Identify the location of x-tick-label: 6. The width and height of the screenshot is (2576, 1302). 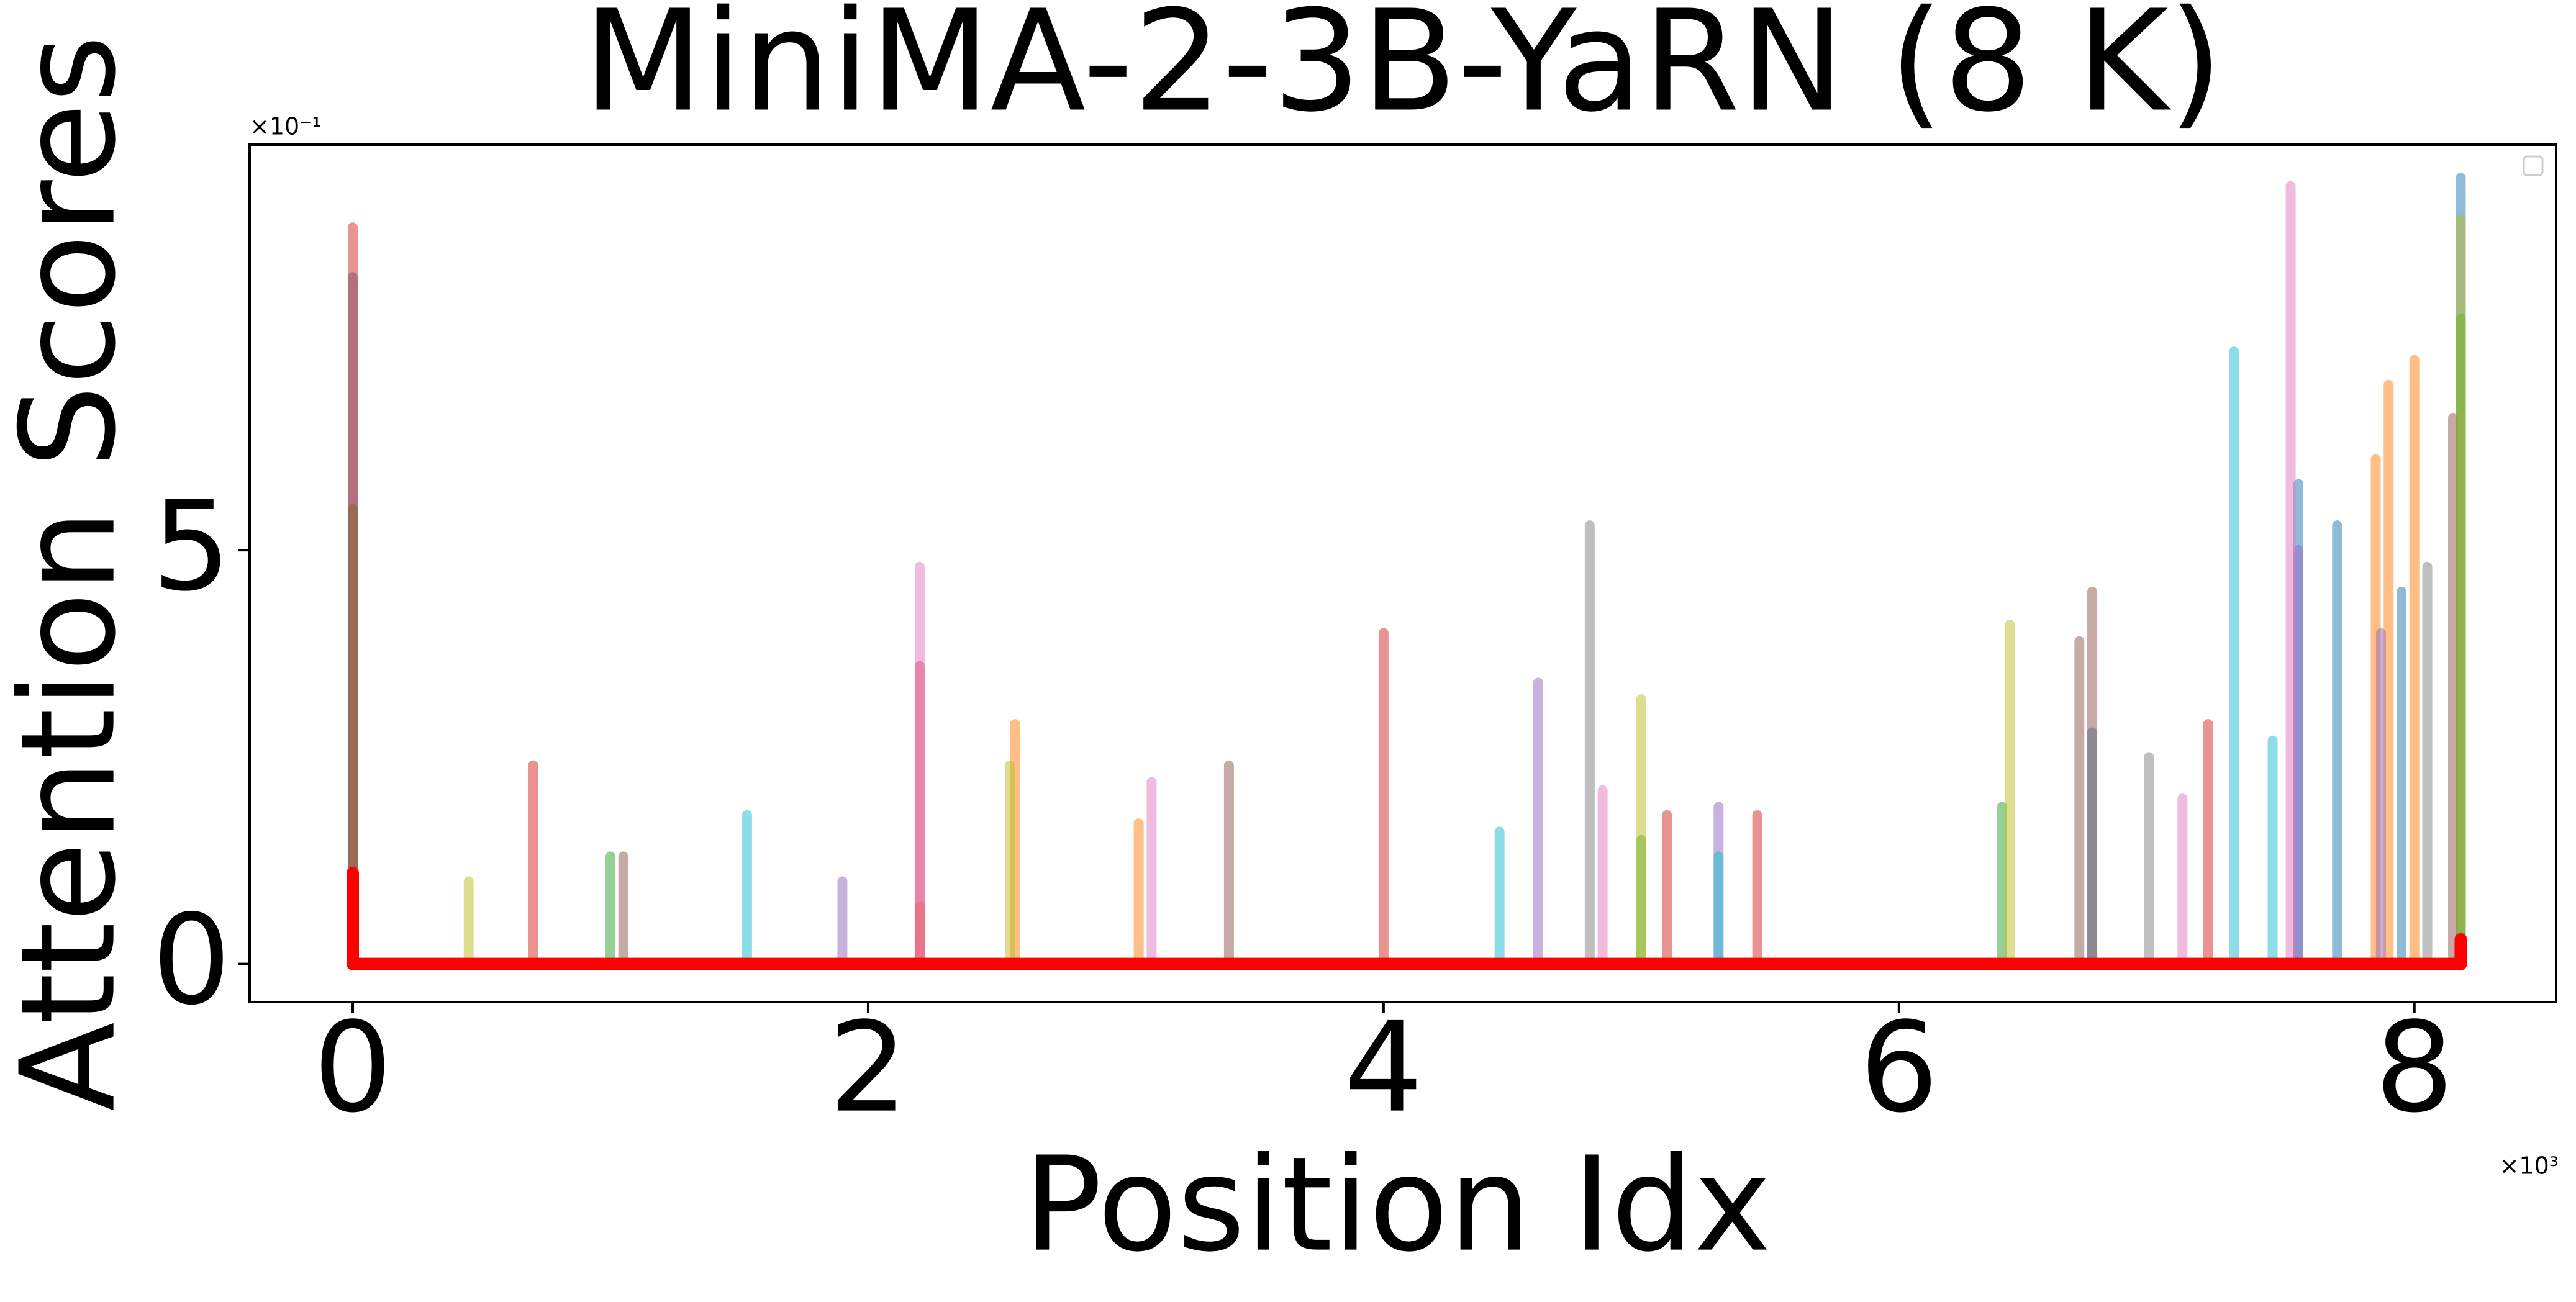
(1898, 1068).